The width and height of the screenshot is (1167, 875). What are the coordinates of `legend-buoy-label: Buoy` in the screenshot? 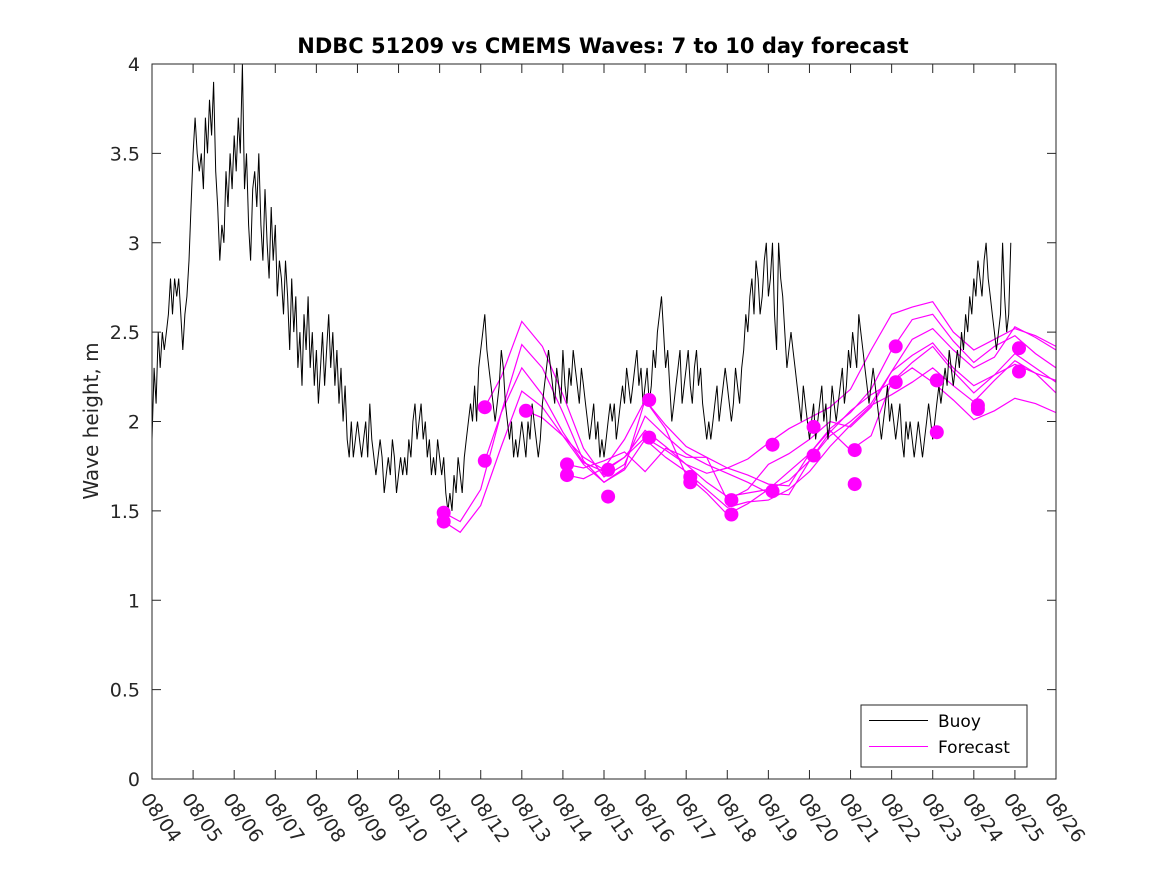 It's located at (959, 722).